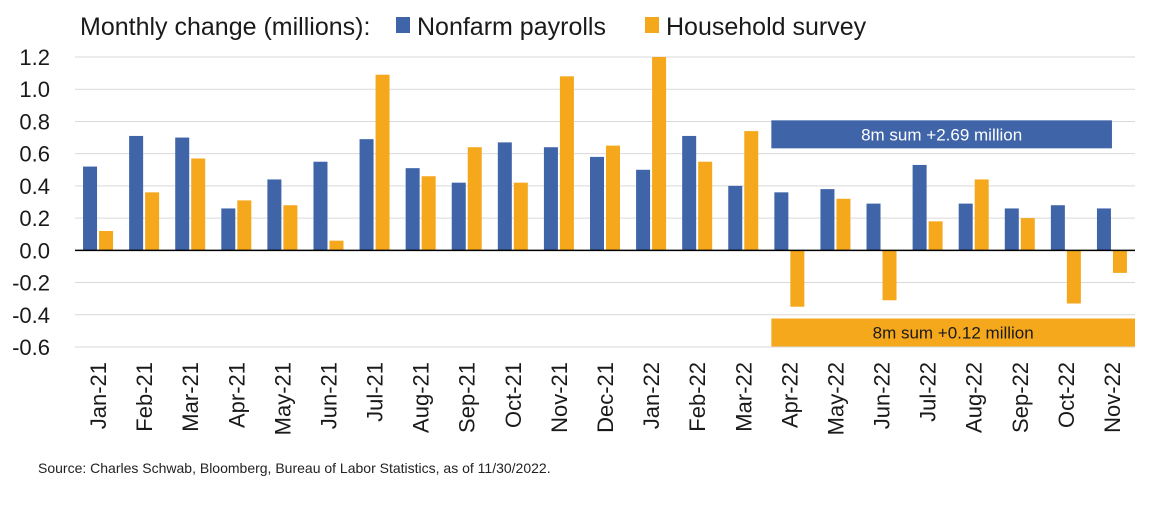 The width and height of the screenshot is (1170, 507). Describe the element at coordinates (651, 395) in the screenshot. I see `x-tick-label: Jan-22` at that location.